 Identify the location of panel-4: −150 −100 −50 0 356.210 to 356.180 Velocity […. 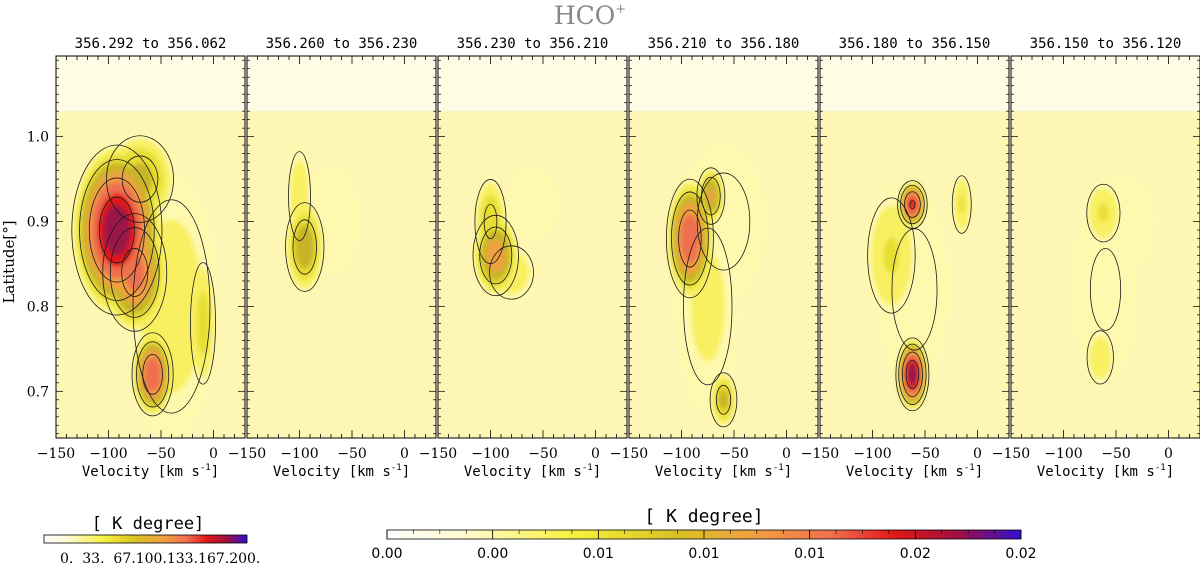
(714, 258).